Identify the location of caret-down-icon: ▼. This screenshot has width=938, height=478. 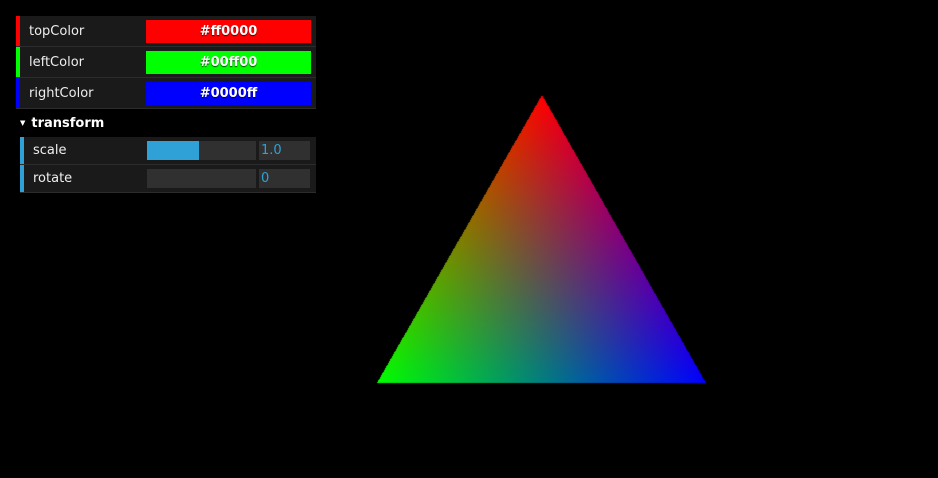
(23, 123).